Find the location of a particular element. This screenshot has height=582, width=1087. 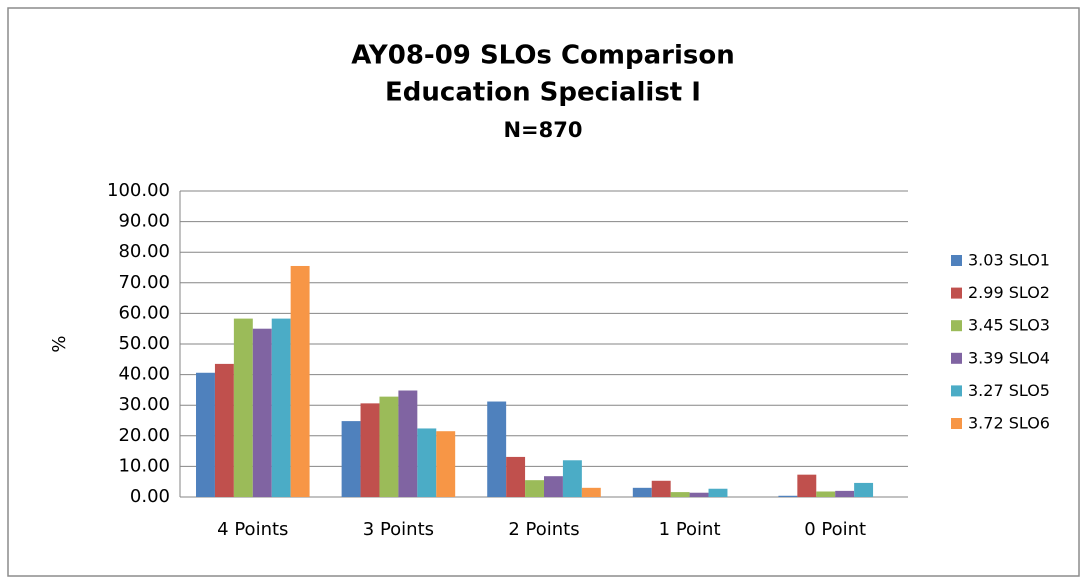

y-axis-label: % is located at coordinates (59, 343).